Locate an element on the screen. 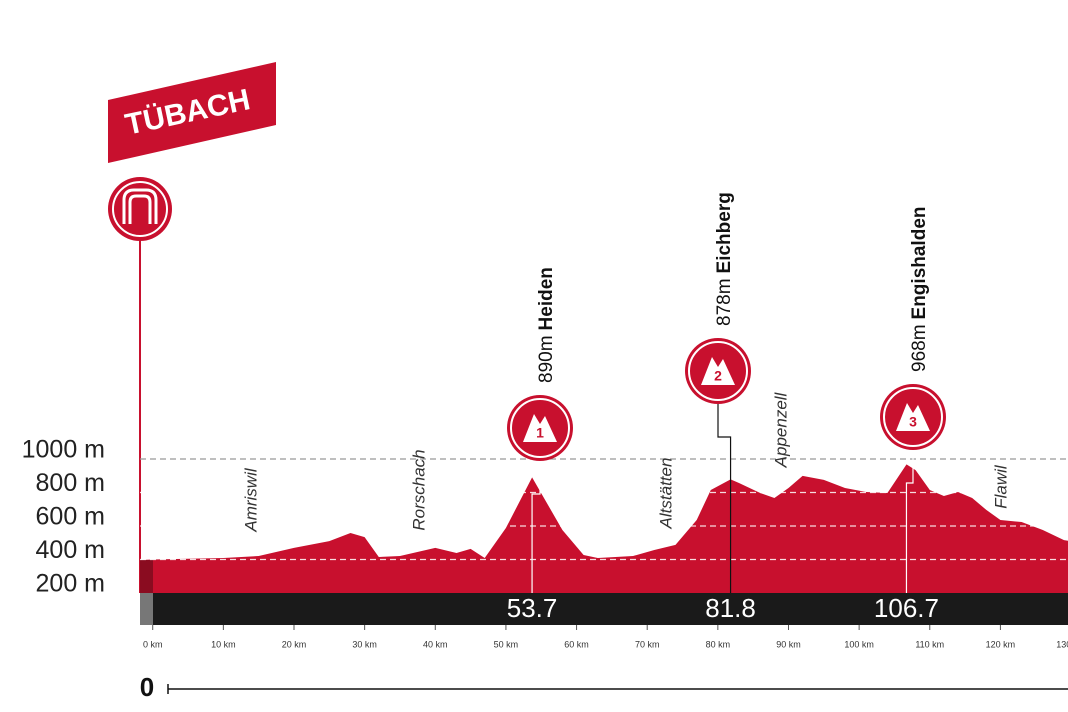 The image size is (1068, 712). x-tick-label: 50 km is located at coordinates (506, 644).